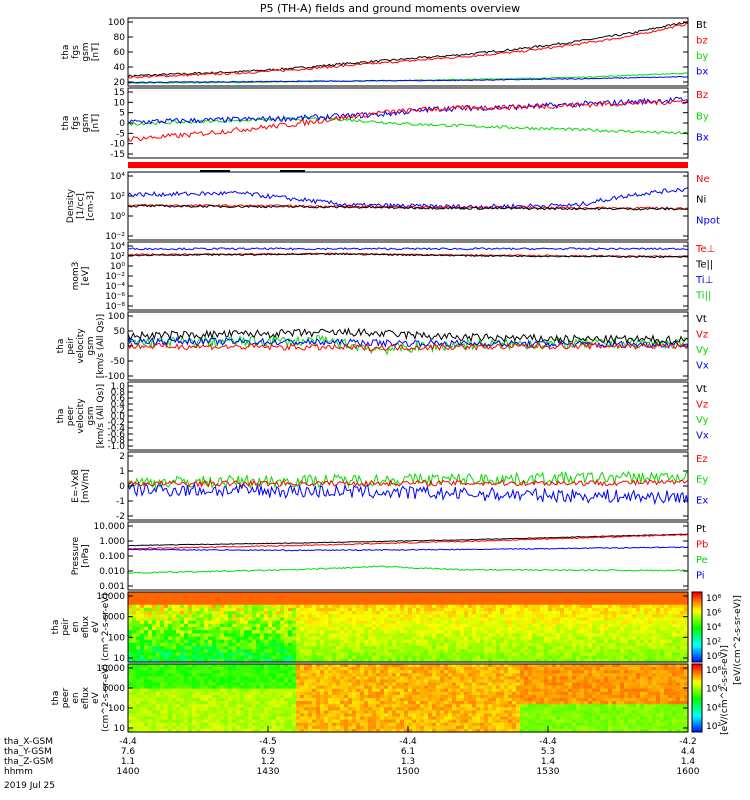 The height and width of the screenshot is (800, 750). Describe the element at coordinates (408, 49) in the screenshot. I see `series-Bt` at that location.